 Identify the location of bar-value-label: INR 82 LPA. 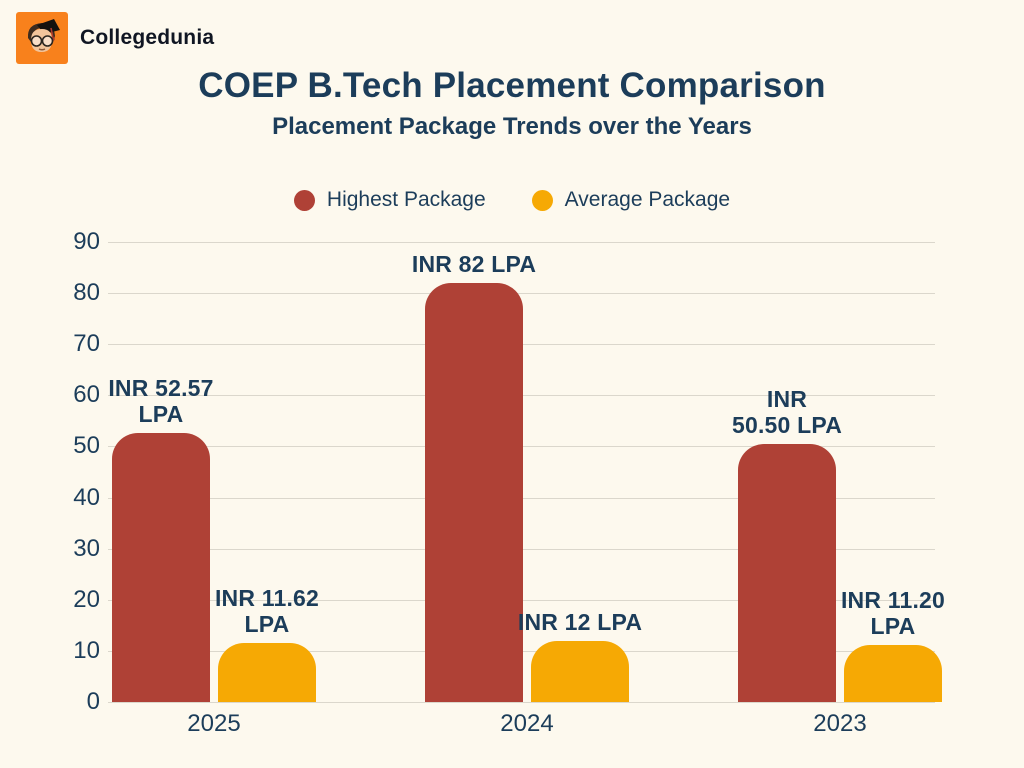
(474, 263).